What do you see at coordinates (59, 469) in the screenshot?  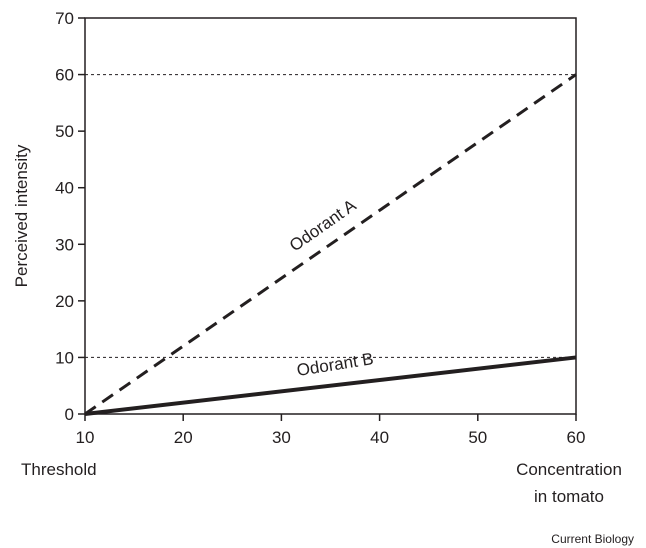 I see `x-axis-label-left: Threshold` at bounding box center [59, 469].